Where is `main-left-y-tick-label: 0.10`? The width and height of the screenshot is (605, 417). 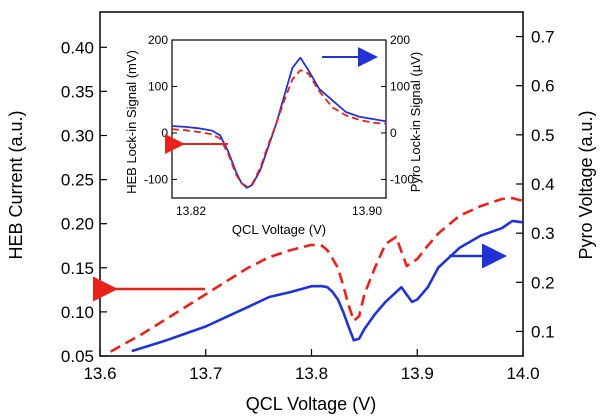 main-left-y-tick-label: 0.10 is located at coordinates (77, 312).